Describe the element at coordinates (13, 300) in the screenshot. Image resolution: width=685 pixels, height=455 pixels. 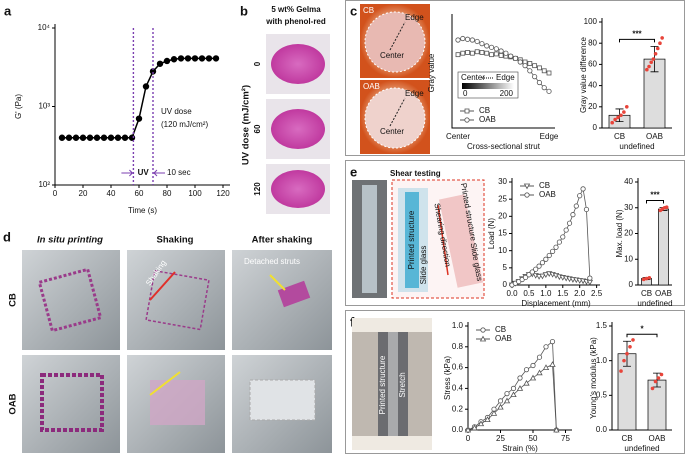
I see `row-header: CB` at that location.